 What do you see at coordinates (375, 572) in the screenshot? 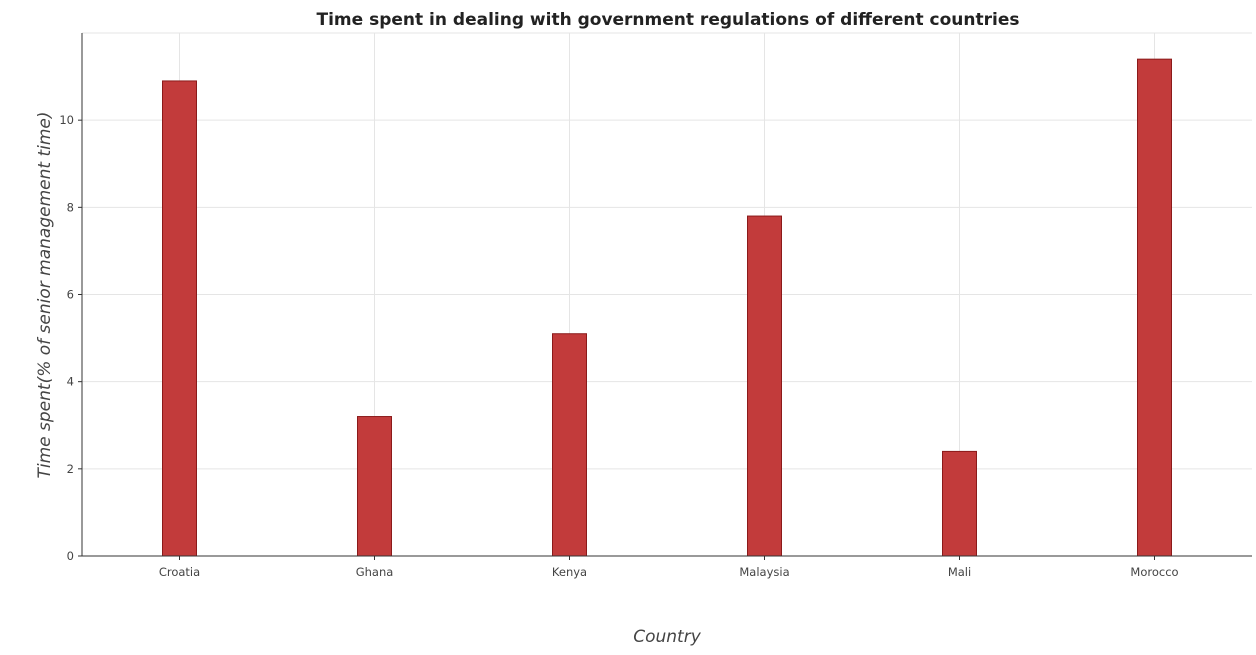
I see `x-tick-label: Ghana` at bounding box center [375, 572].